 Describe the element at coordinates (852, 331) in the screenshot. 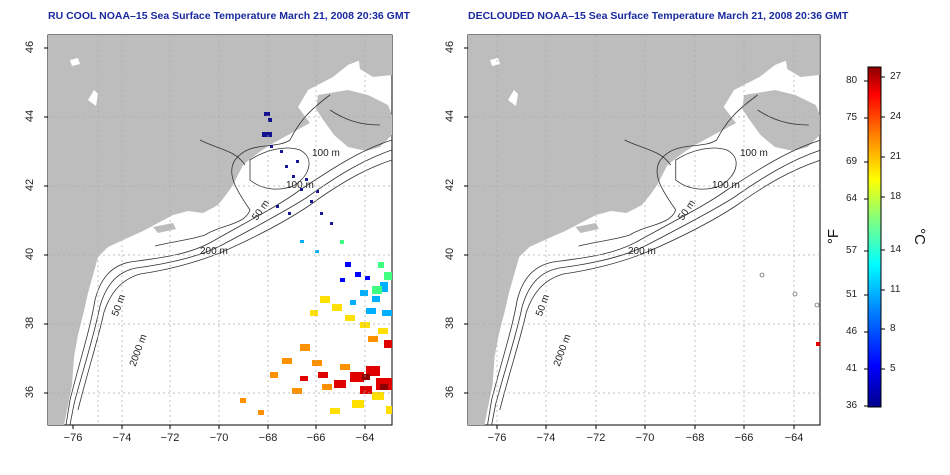

I see `fahrenheit-tick: 46` at that location.